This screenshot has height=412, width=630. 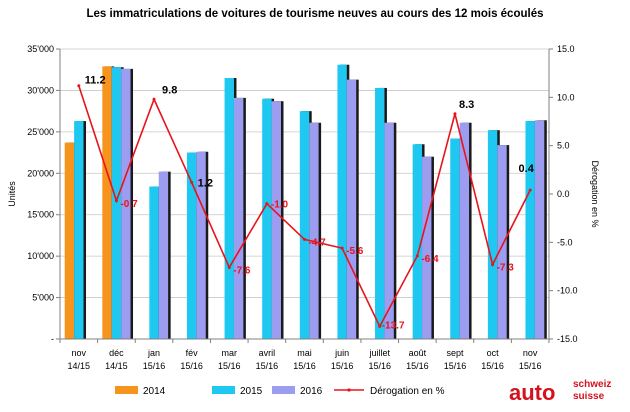 What do you see at coordinates (567, 291) in the screenshot?
I see `y2-tick-label: -10.0` at bounding box center [567, 291].